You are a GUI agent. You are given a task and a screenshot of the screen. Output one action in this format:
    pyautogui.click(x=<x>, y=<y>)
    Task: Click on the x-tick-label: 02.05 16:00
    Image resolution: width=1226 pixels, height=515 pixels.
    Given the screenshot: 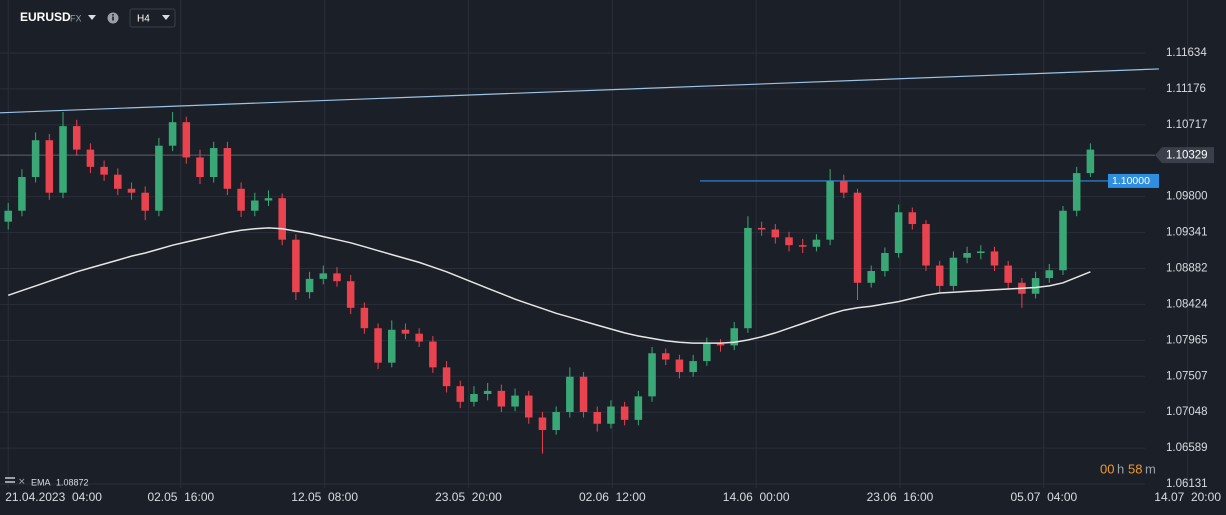 What is the action you would take?
    pyautogui.click(x=180, y=497)
    